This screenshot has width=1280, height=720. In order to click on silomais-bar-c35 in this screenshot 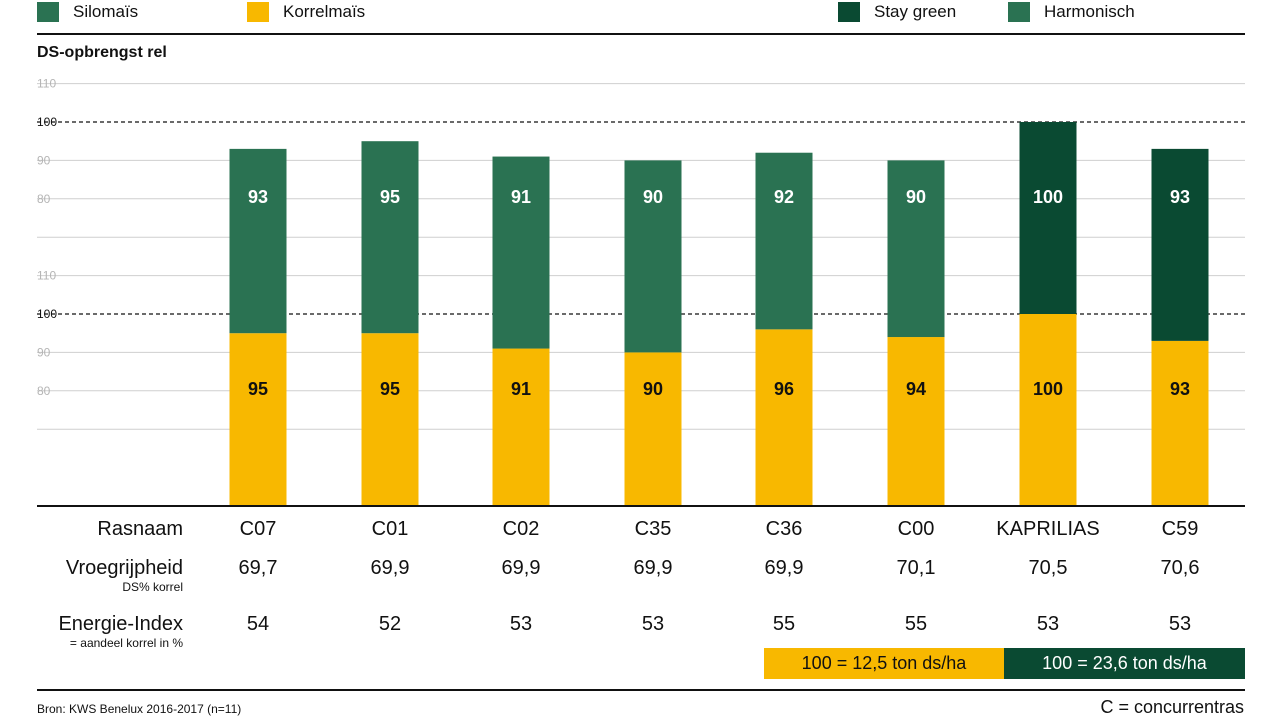, I will do `click(653, 256)`.